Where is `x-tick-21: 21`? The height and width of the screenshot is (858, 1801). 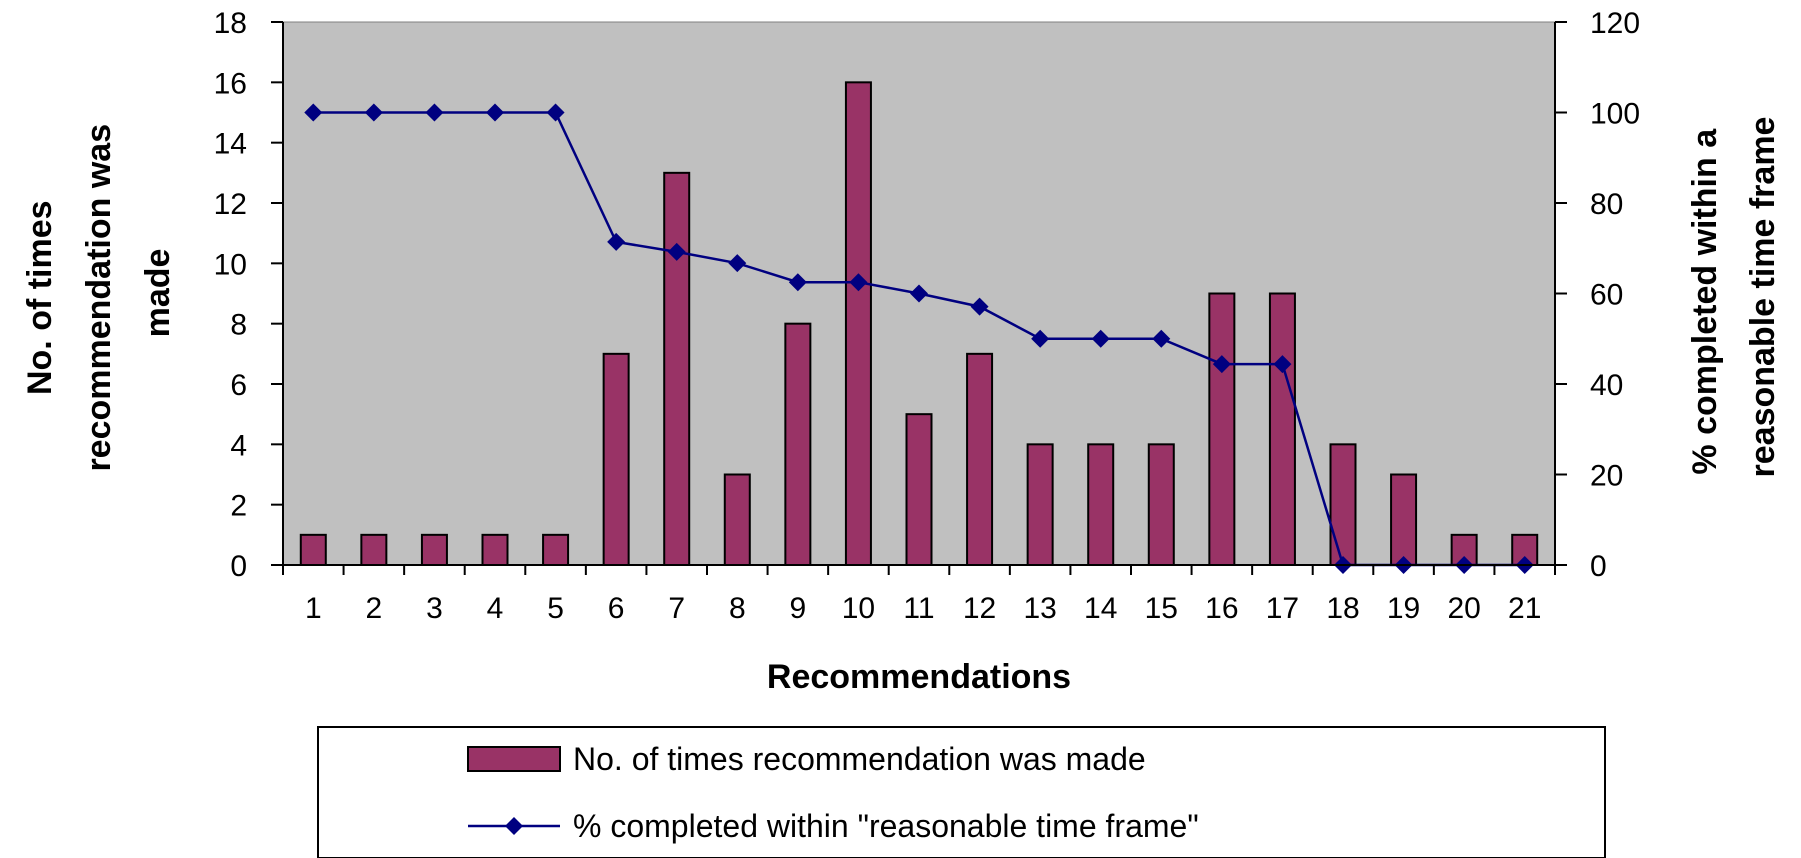 x-tick-21: 21 is located at coordinates (1524, 608).